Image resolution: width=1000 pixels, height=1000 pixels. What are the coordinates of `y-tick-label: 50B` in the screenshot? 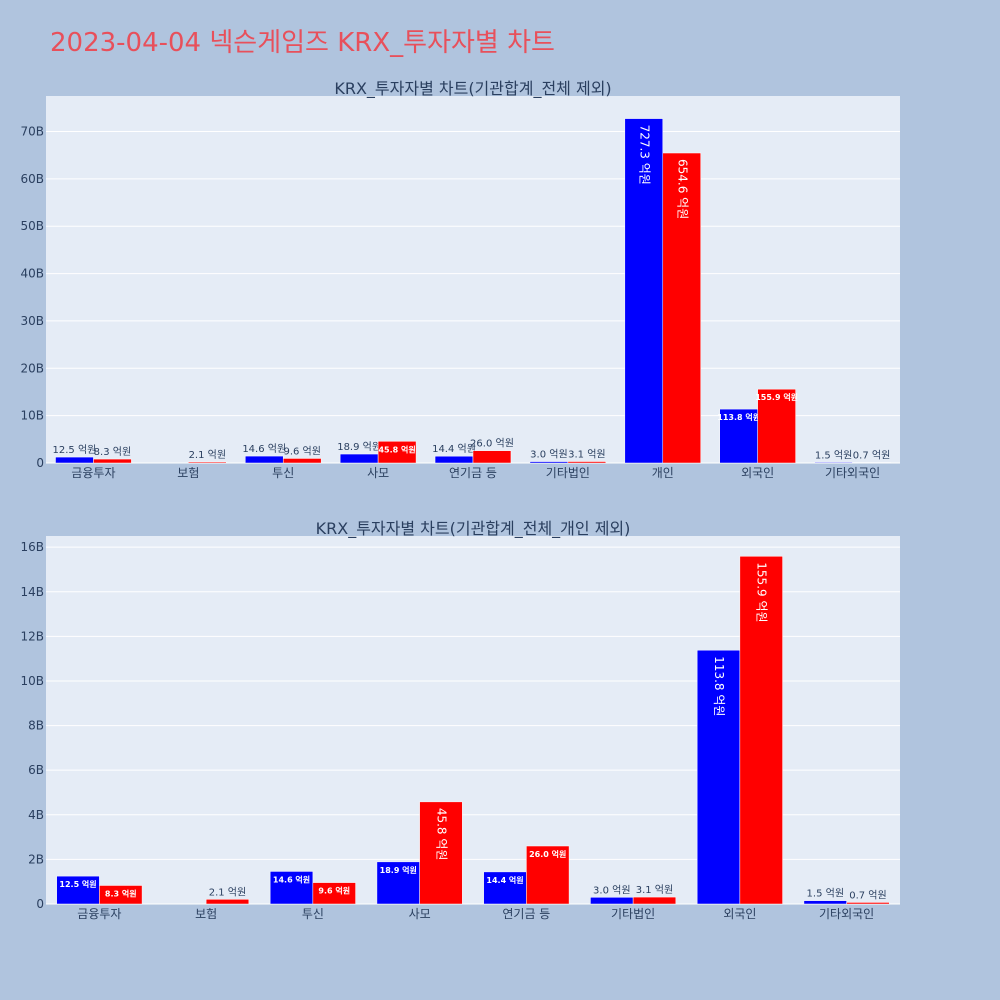 It's located at (32, 226).